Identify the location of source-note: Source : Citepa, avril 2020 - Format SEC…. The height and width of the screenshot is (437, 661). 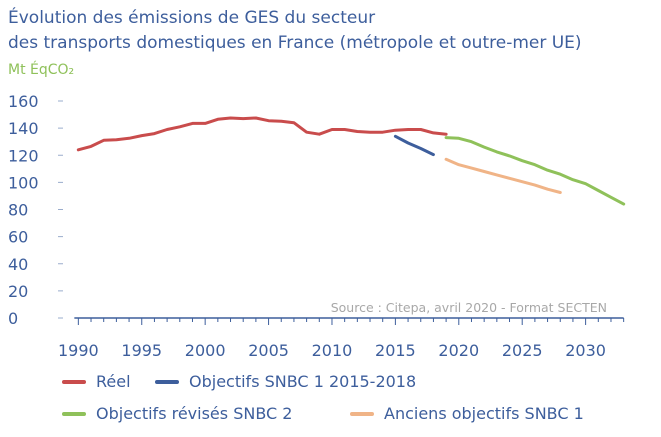
(469, 307).